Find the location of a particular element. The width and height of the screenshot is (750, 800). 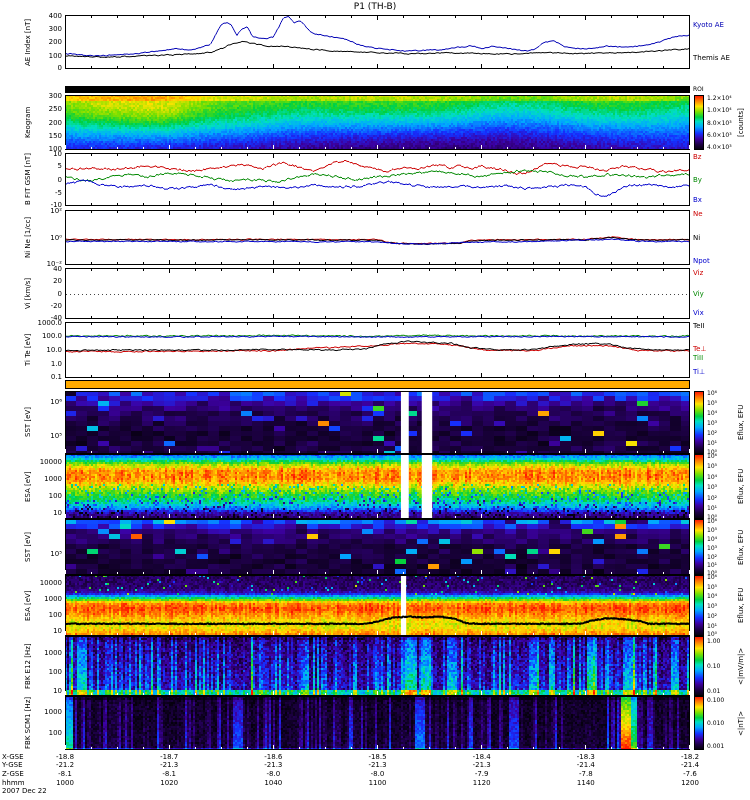

velocity-legend-2: Vix is located at coordinates (698, 312).